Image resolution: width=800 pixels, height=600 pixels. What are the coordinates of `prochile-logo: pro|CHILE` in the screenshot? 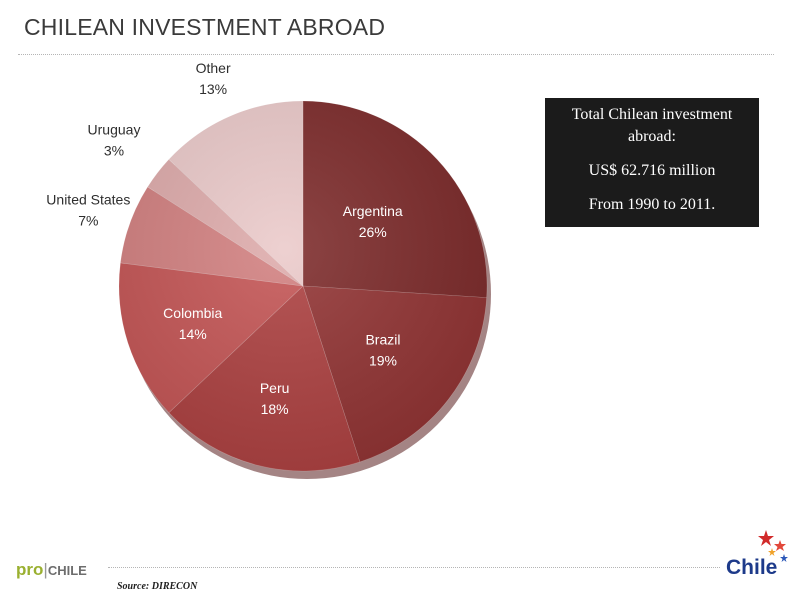 It's located at (51, 570).